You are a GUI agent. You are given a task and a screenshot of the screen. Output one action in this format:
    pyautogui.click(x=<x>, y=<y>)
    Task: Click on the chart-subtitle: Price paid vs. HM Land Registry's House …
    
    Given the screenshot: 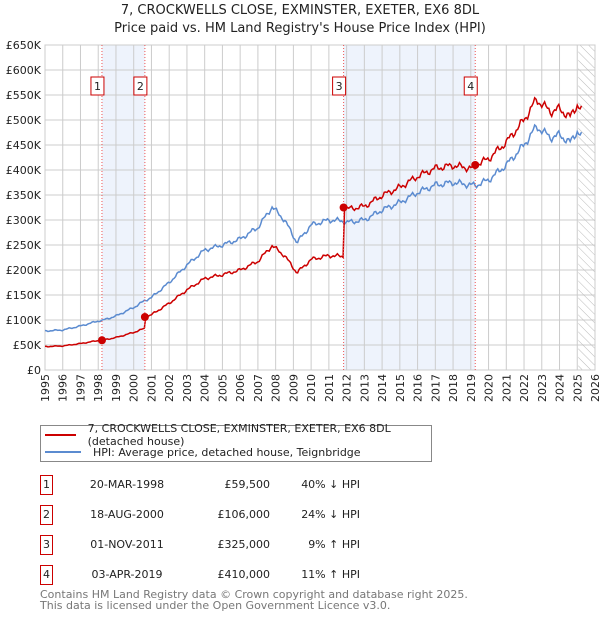 What is the action you would take?
    pyautogui.click(x=300, y=28)
    